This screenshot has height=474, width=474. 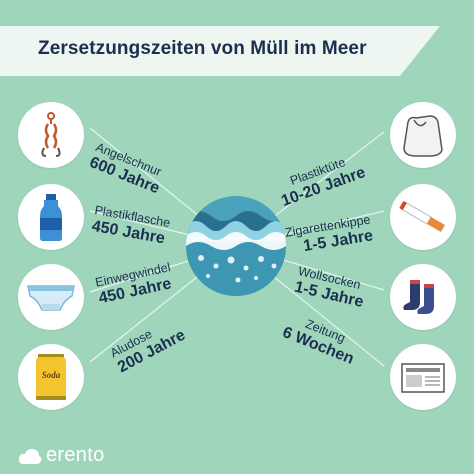 I want to click on page-title: Zersetzungszeiten von Müll im Meer, so click(x=202, y=48).